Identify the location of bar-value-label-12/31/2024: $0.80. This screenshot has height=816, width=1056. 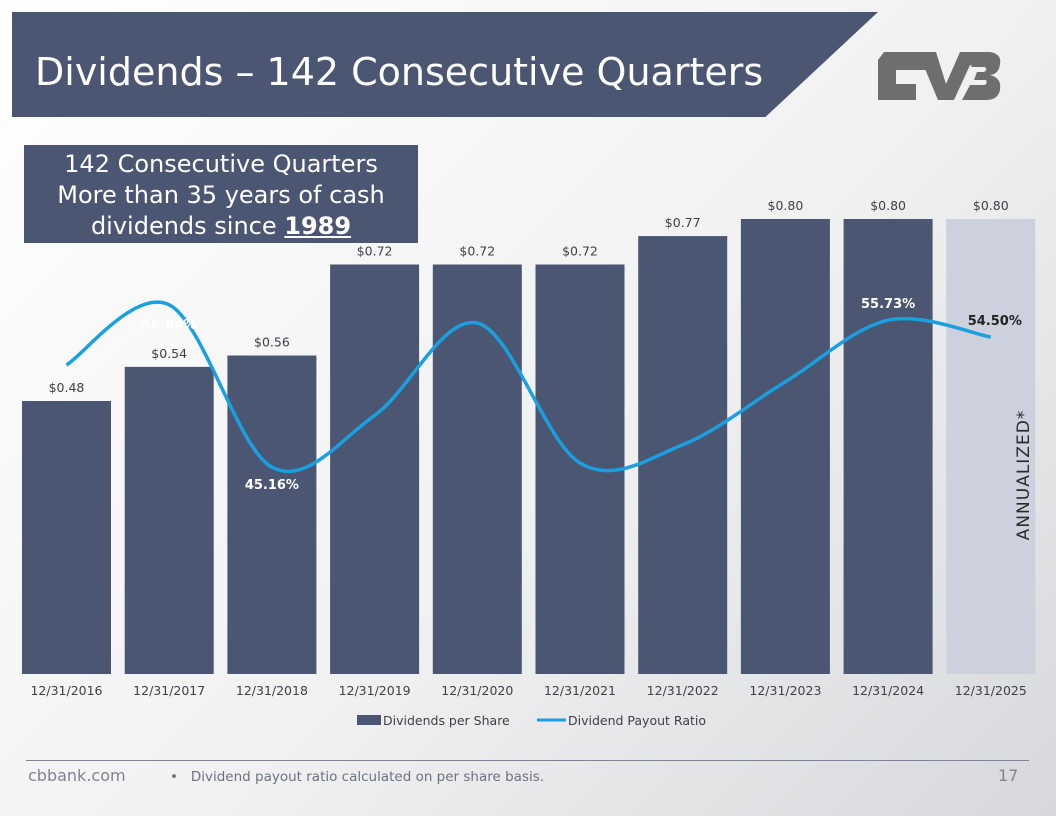
(888, 205).